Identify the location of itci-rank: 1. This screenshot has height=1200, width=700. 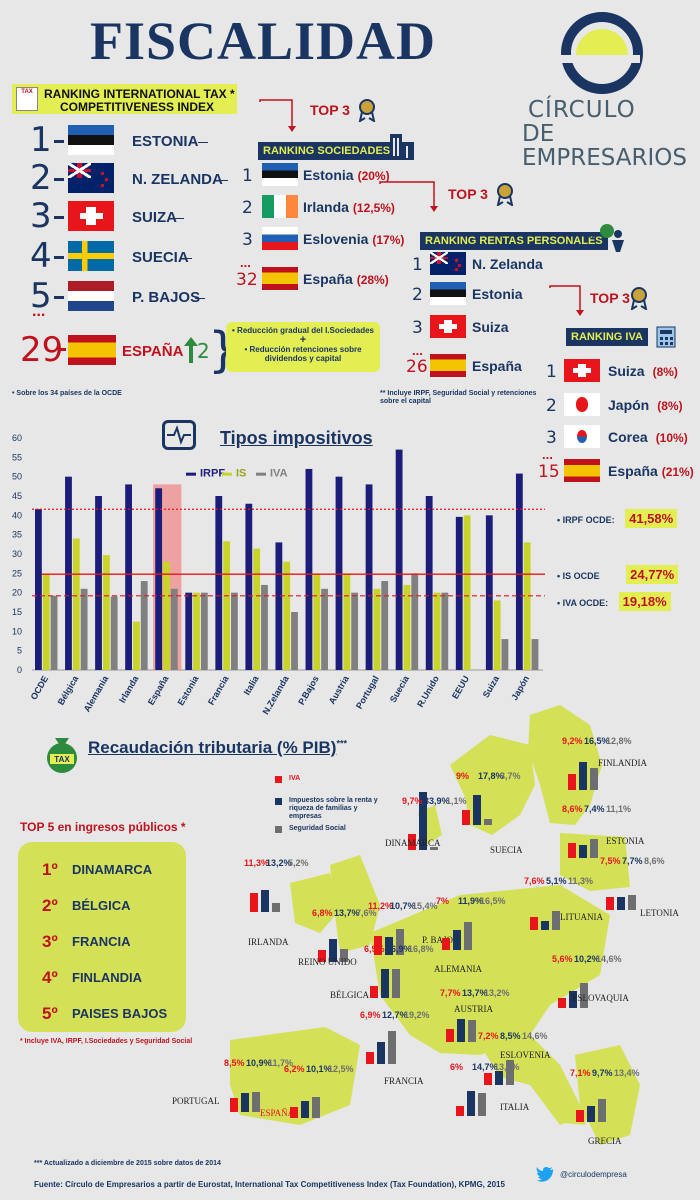
(41, 140).